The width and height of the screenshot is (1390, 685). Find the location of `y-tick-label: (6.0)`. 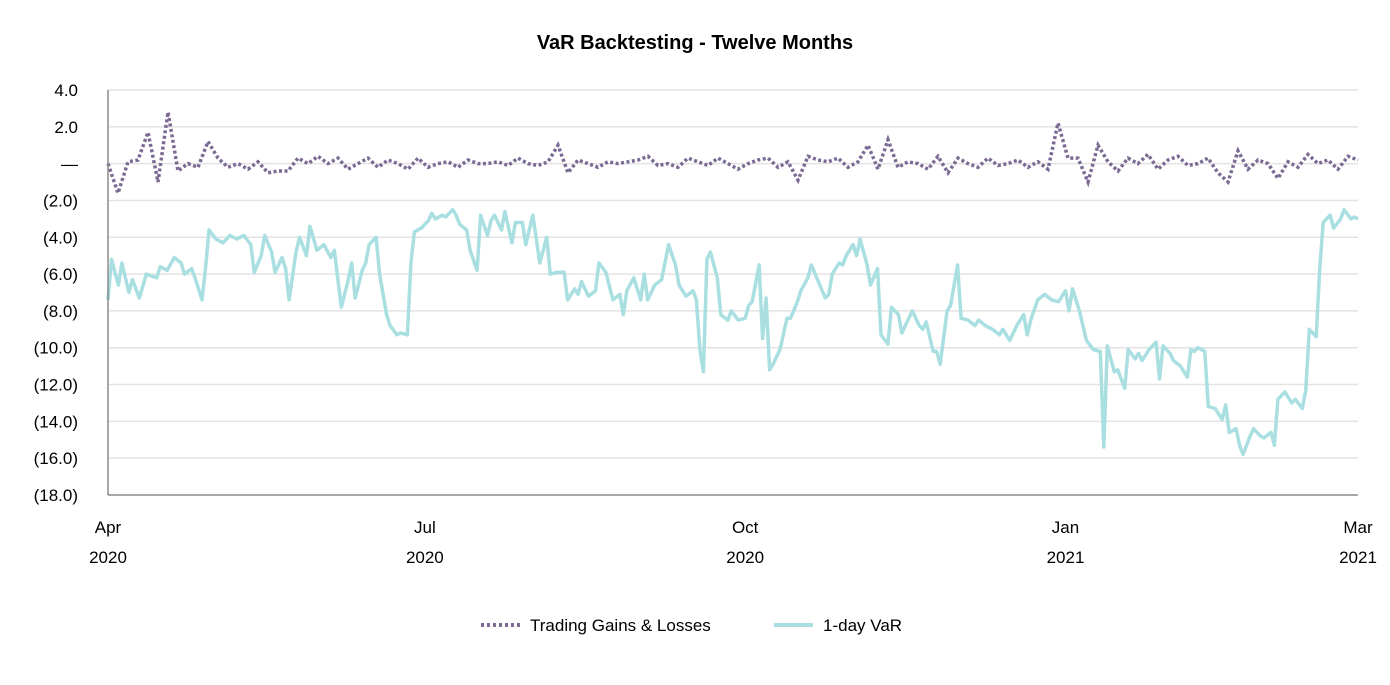

y-tick-label: (6.0) is located at coordinates (60, 274).